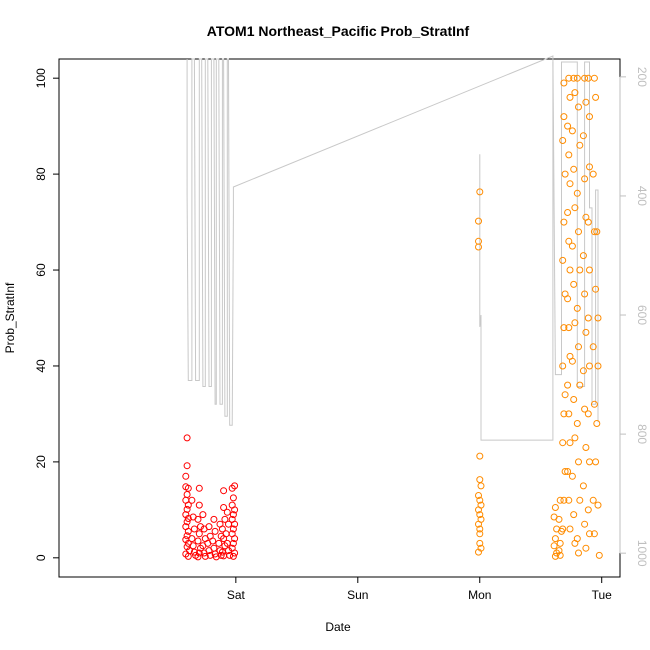 This screenshot has width=650, height=650. I want to click on y-tick-label-5: 100, so click(41, 78).